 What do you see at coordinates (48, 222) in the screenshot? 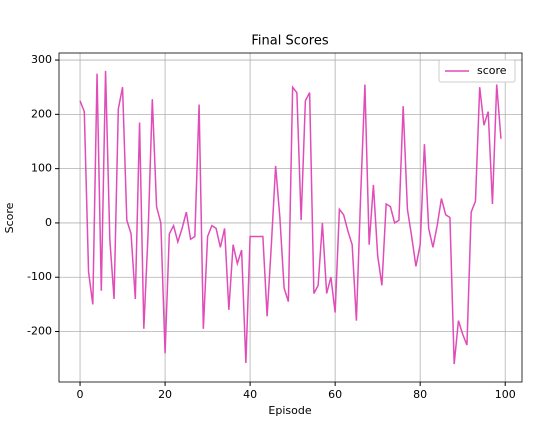
I see `y-tick-label: 0` at bounding box center [48, 222].